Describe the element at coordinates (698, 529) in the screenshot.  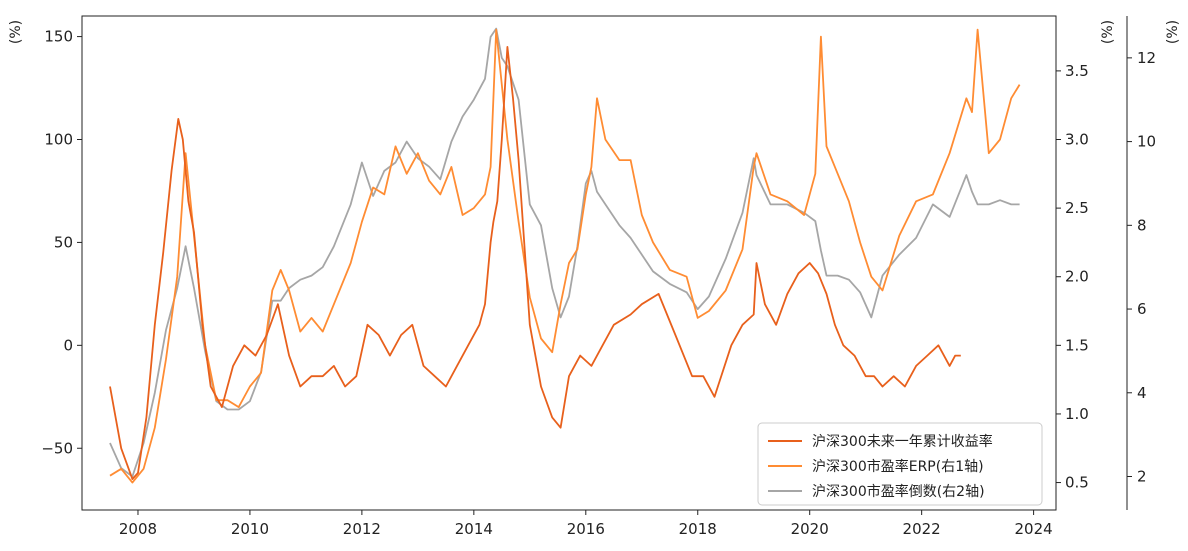
I see `x-tick-label: 2018` at that location.